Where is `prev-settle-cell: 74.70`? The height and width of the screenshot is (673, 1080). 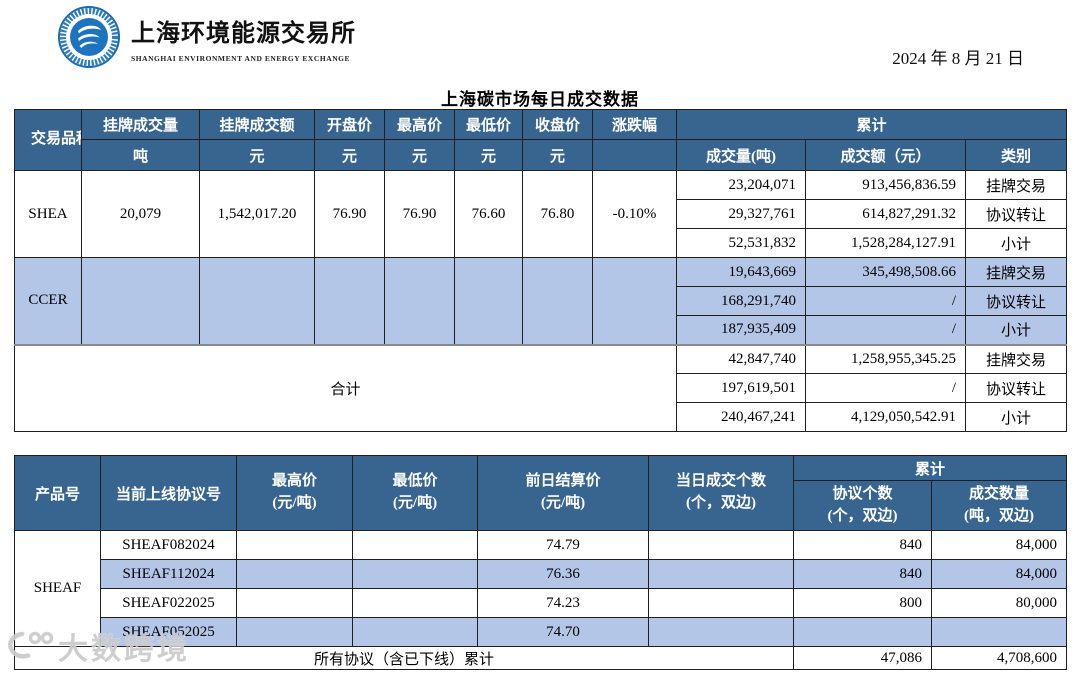 prev-settle-cell: 74.70 is located at coordinates (563, 632).